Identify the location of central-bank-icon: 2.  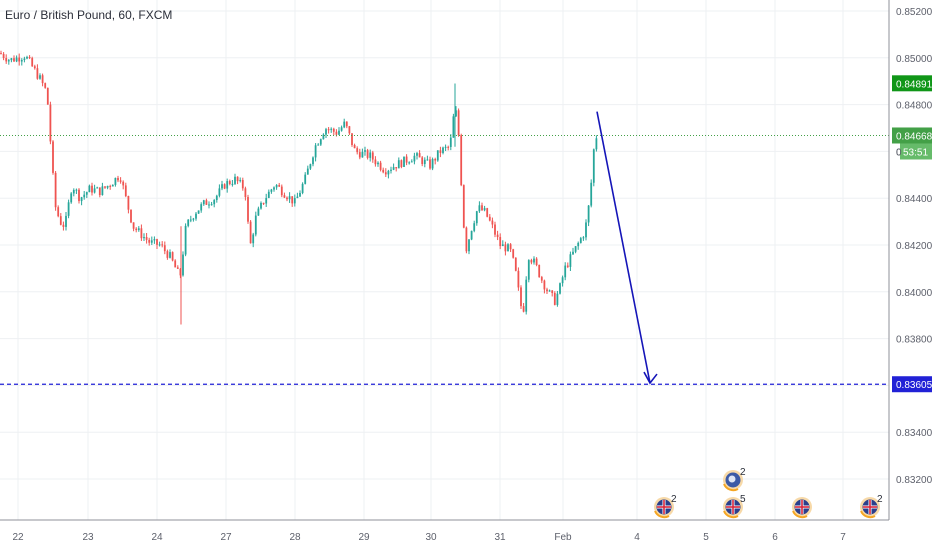
(734, 479).